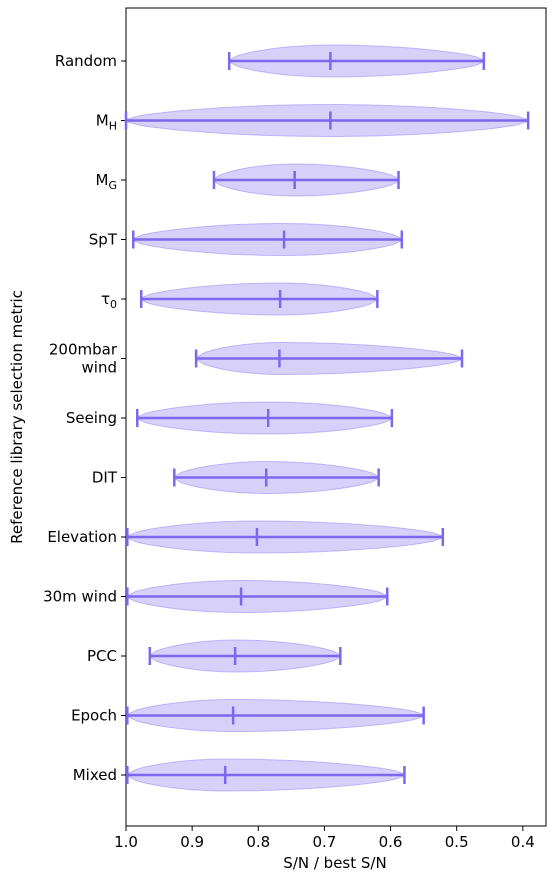  I want to click on x-tick-label: 0.5, so click(457, 842).